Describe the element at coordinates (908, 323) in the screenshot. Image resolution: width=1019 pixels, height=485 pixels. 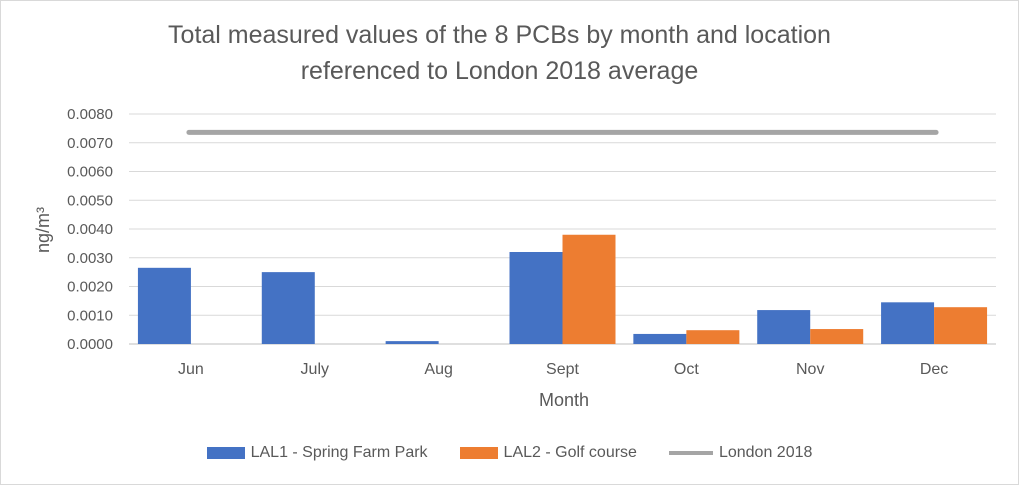
I see `bar-1-dec` at that location.